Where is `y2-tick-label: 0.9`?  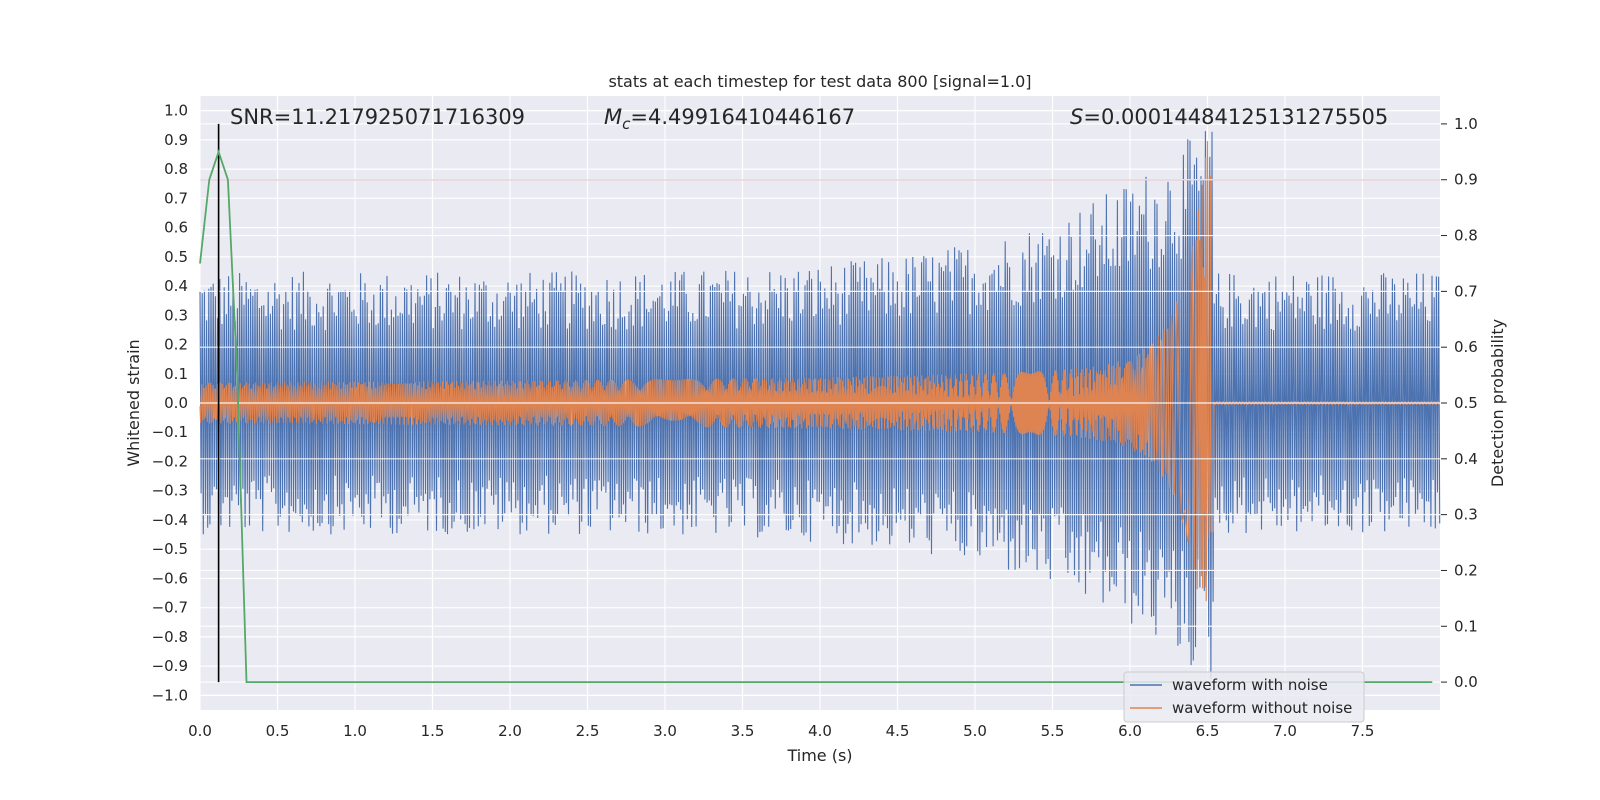
y2-tick-label: 0.9 is located at coordinates (1466, 180).